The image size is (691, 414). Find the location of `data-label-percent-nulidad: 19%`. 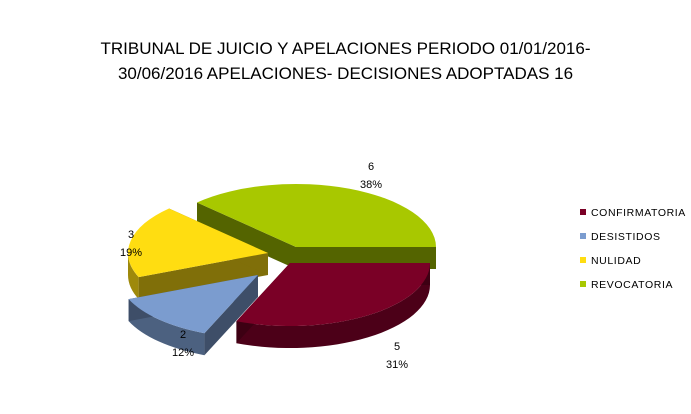

data-label-percent-nulidad: 19% is located at coordinates (131, 253).